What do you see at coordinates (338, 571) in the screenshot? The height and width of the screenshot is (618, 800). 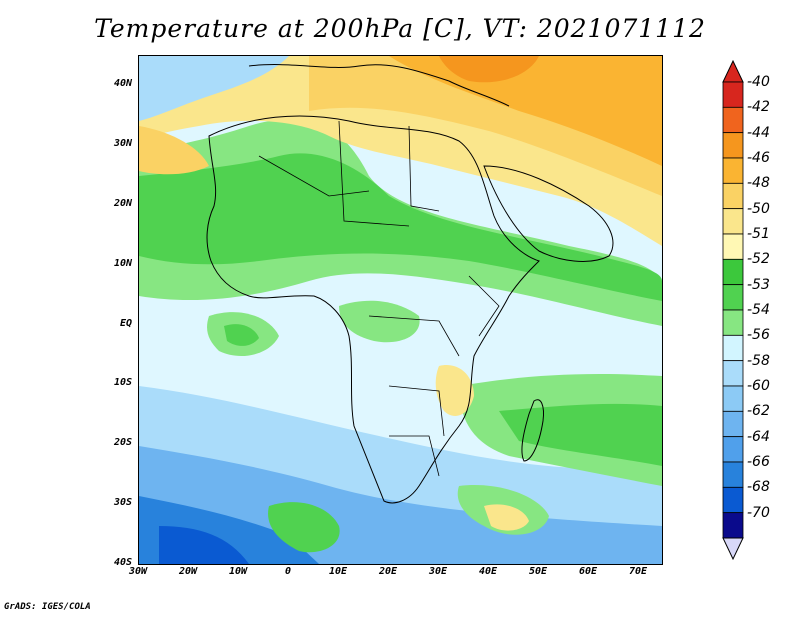 I see `lon-label: 10E` at bounding box center [338, 571].